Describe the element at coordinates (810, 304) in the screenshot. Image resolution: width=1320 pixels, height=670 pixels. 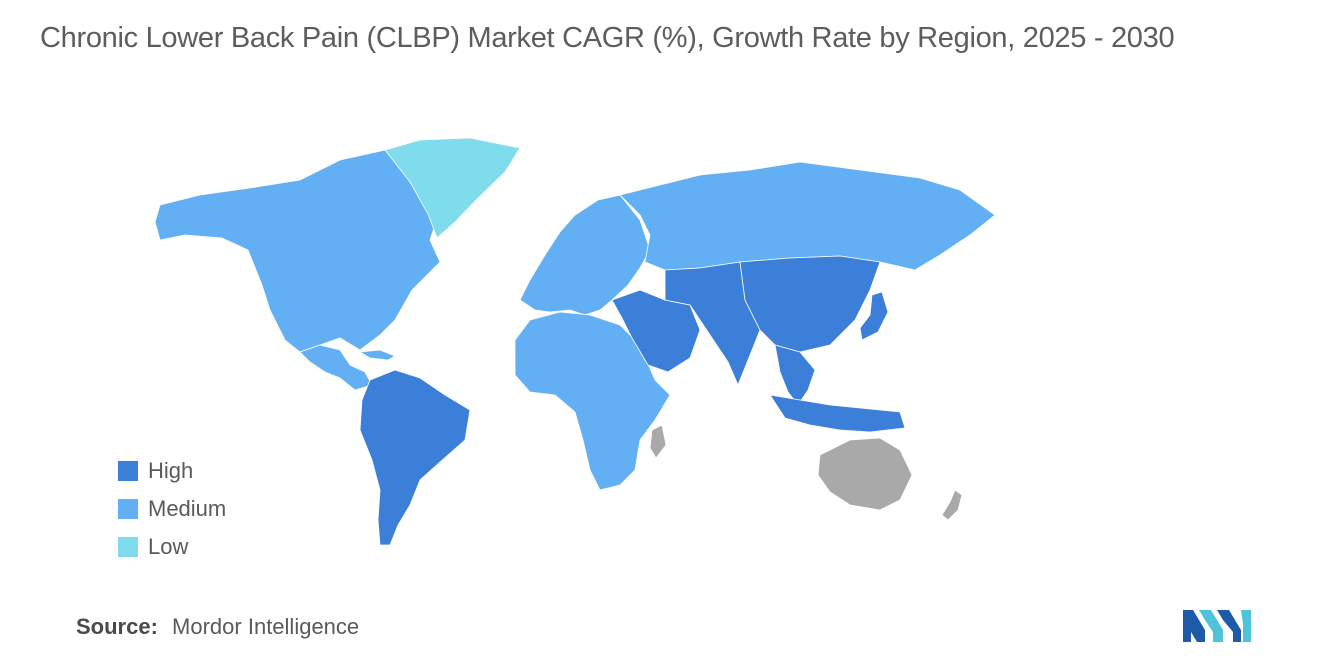
I see `region-china` at that location.